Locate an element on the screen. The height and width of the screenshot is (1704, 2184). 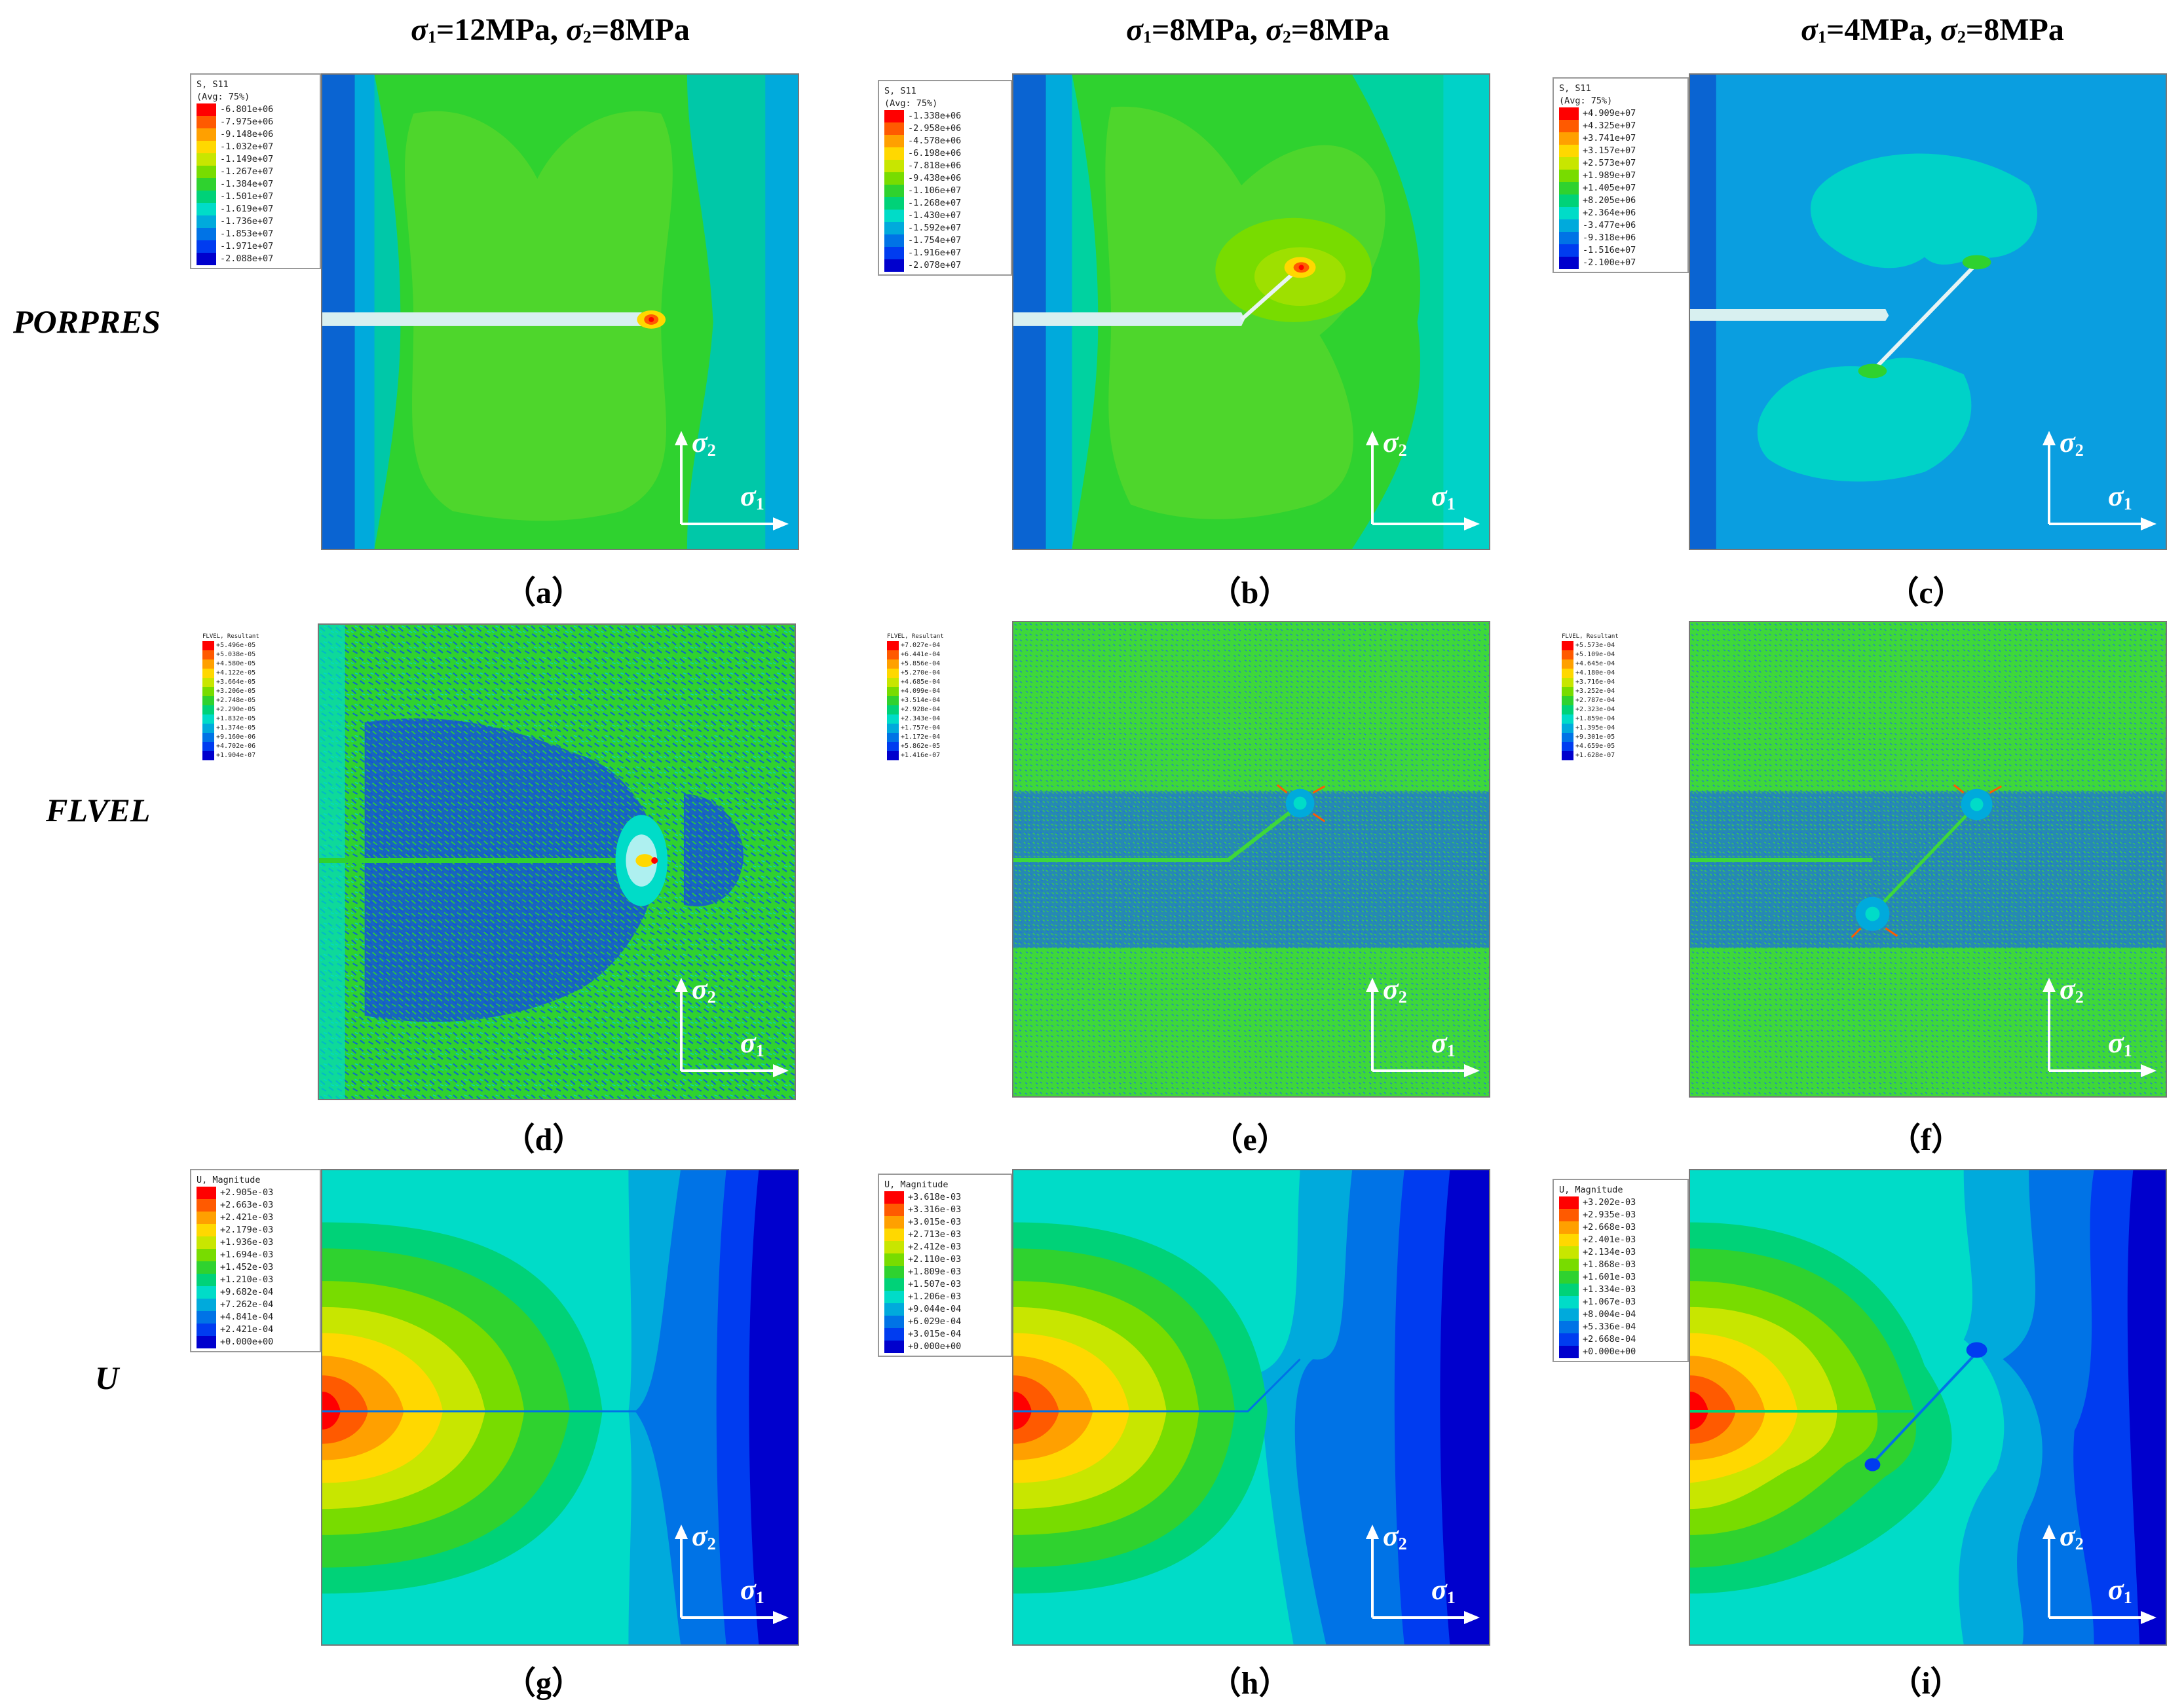
legend-value: +3.664e-05 is located at coordinates (236, 682).